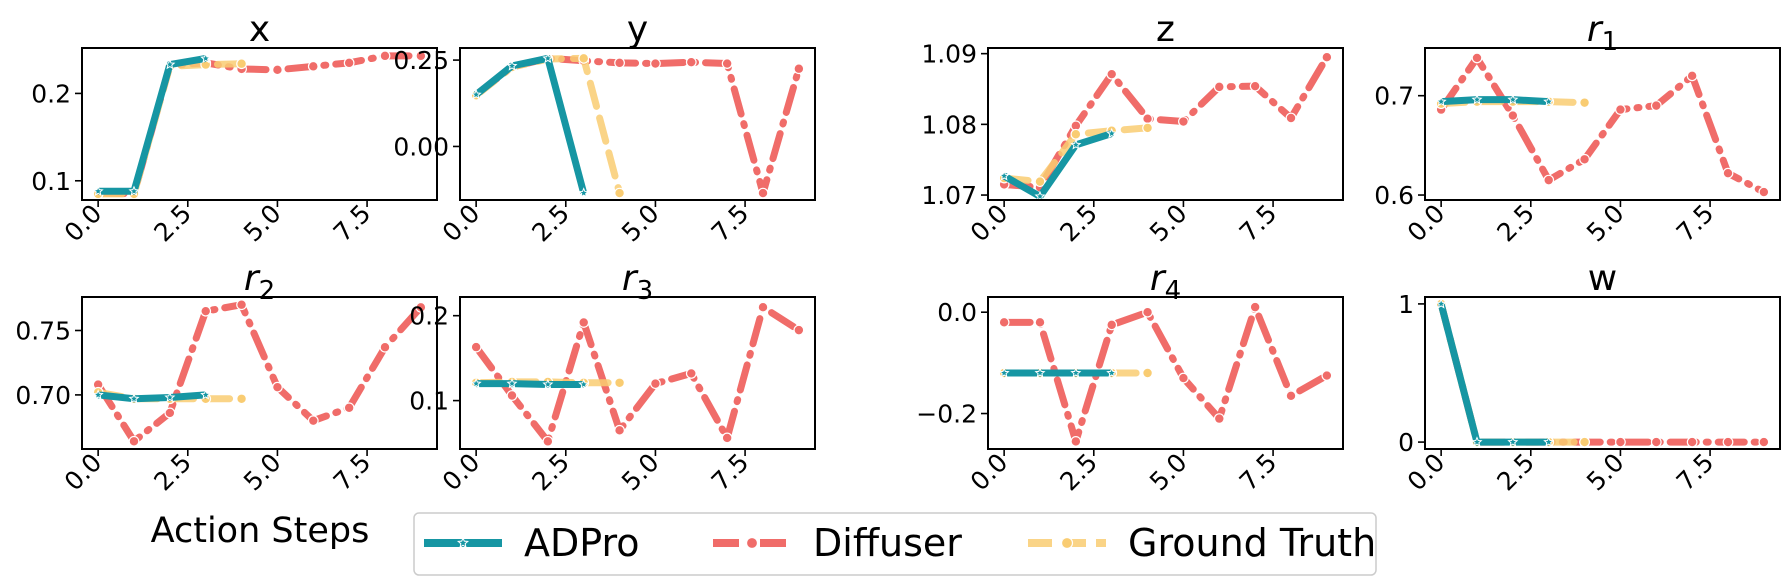  What do you see at coordinates (1406, 442) in the screenshot?
I see `y-tick-label: 0` at bounding box center [1406, 442].